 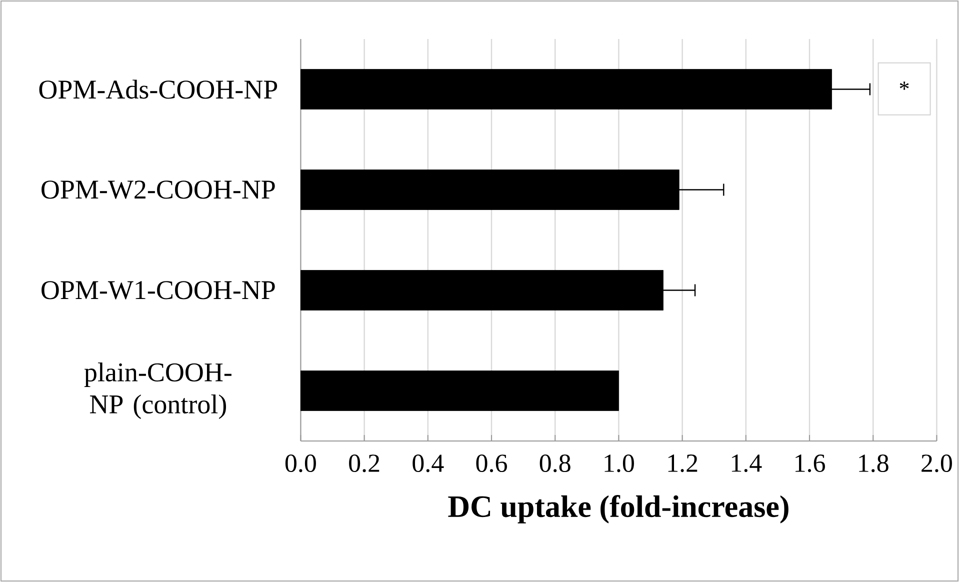 I want to click on x-tick-label: 0.0, so click(x=300, y=463).